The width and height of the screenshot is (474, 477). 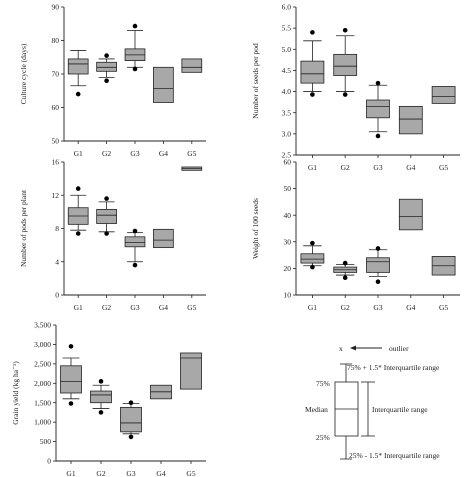 What do you see at coordinates (287, 28) in the screenshot?
I see `y-tick-label: 5.5` at bounding box center [287, 28].